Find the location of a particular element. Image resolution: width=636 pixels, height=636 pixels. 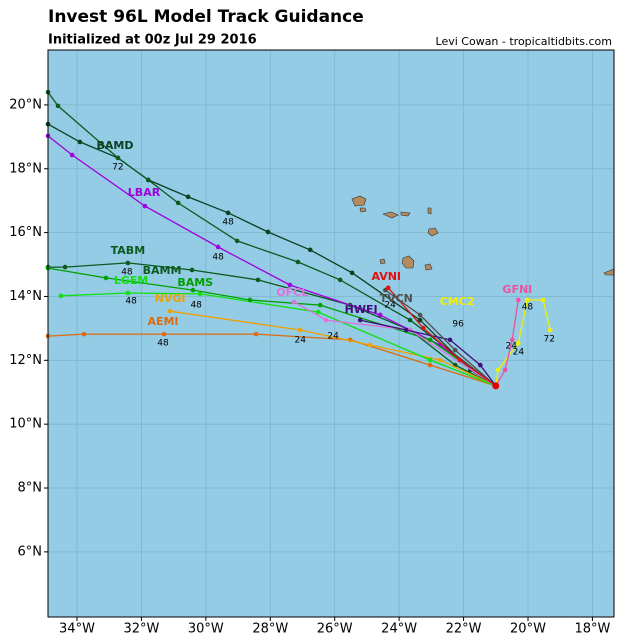

hour-label: 96 is located at coordinates (458, 324).